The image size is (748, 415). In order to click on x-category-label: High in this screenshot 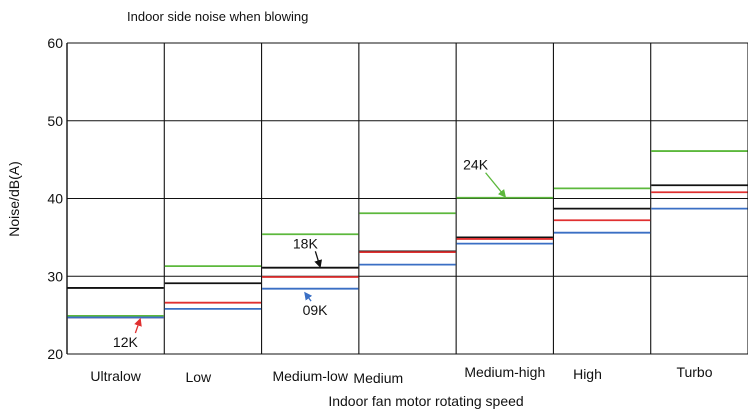, I will do `click(587, 374)`.